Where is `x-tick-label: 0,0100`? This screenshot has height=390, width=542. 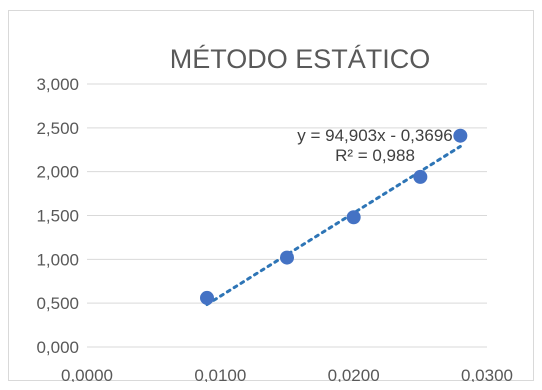 x-tick-label: 0,0100 is located at coordinates (220, 374).